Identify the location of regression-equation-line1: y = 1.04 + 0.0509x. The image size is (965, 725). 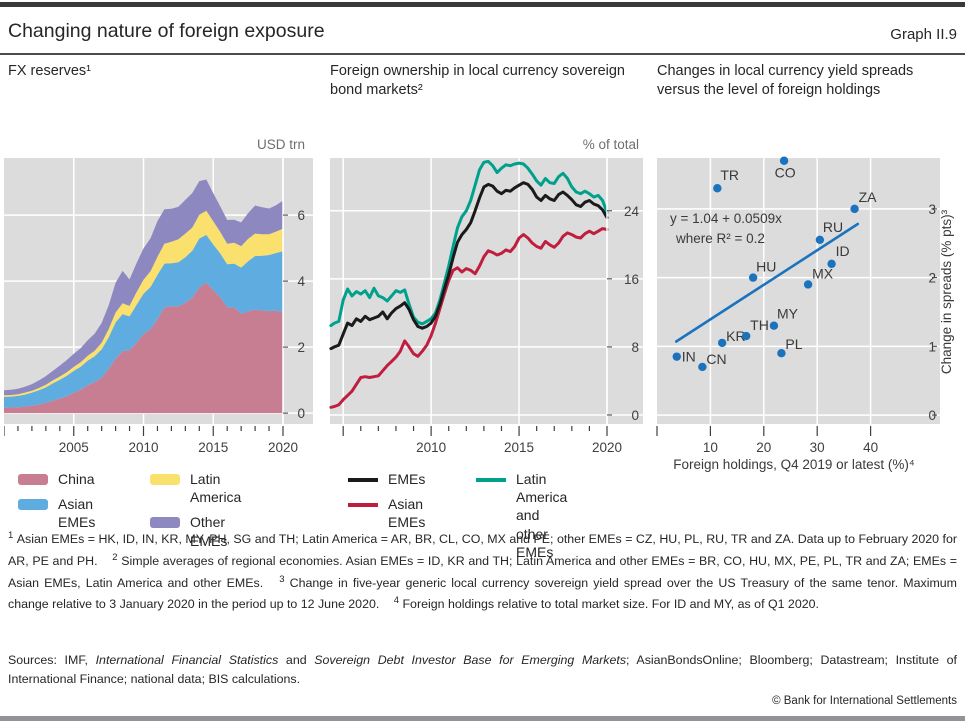
(726, 218).